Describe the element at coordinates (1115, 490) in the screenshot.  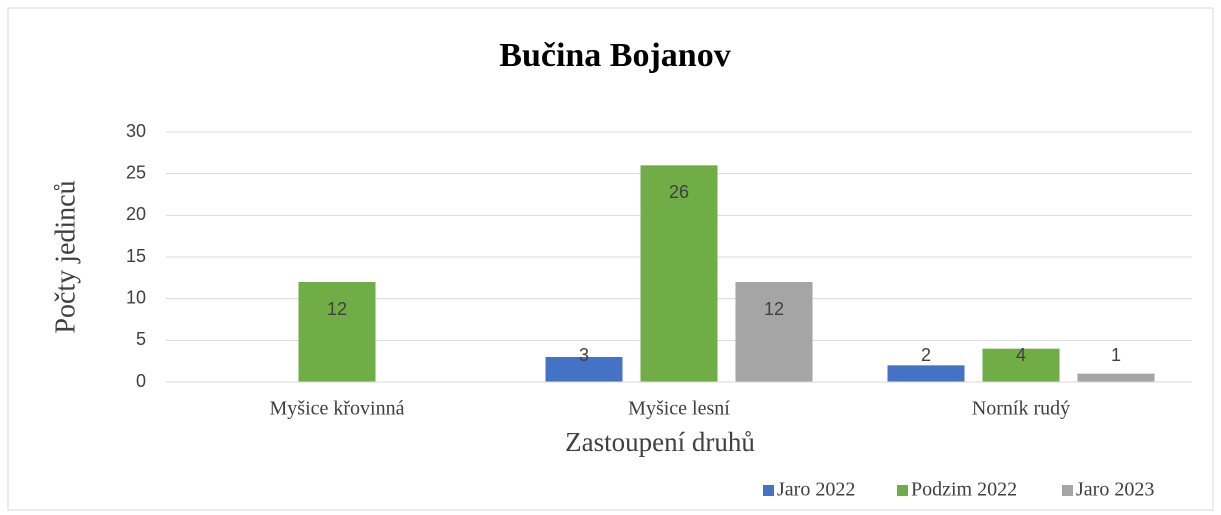
I see `legend-label: Jaro 2023` at that location.